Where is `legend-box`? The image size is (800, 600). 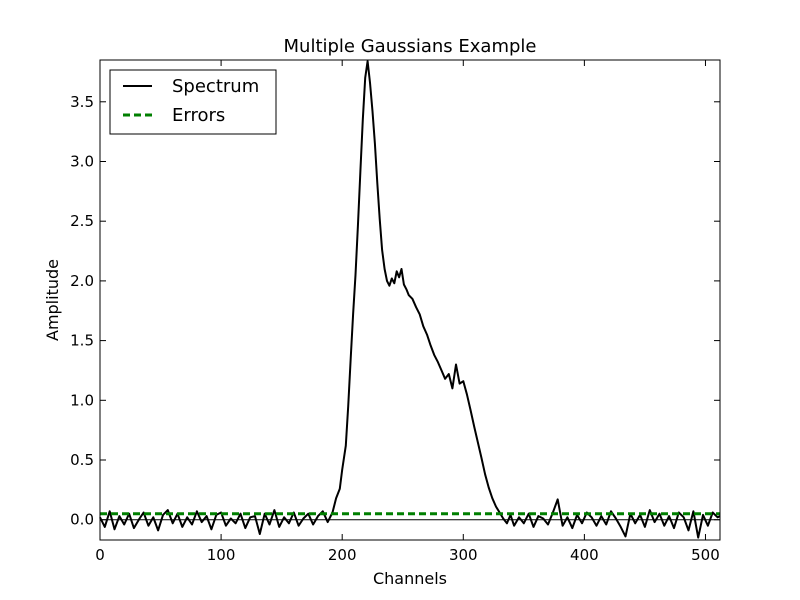
legend-box is located at coordinates (193, 102).